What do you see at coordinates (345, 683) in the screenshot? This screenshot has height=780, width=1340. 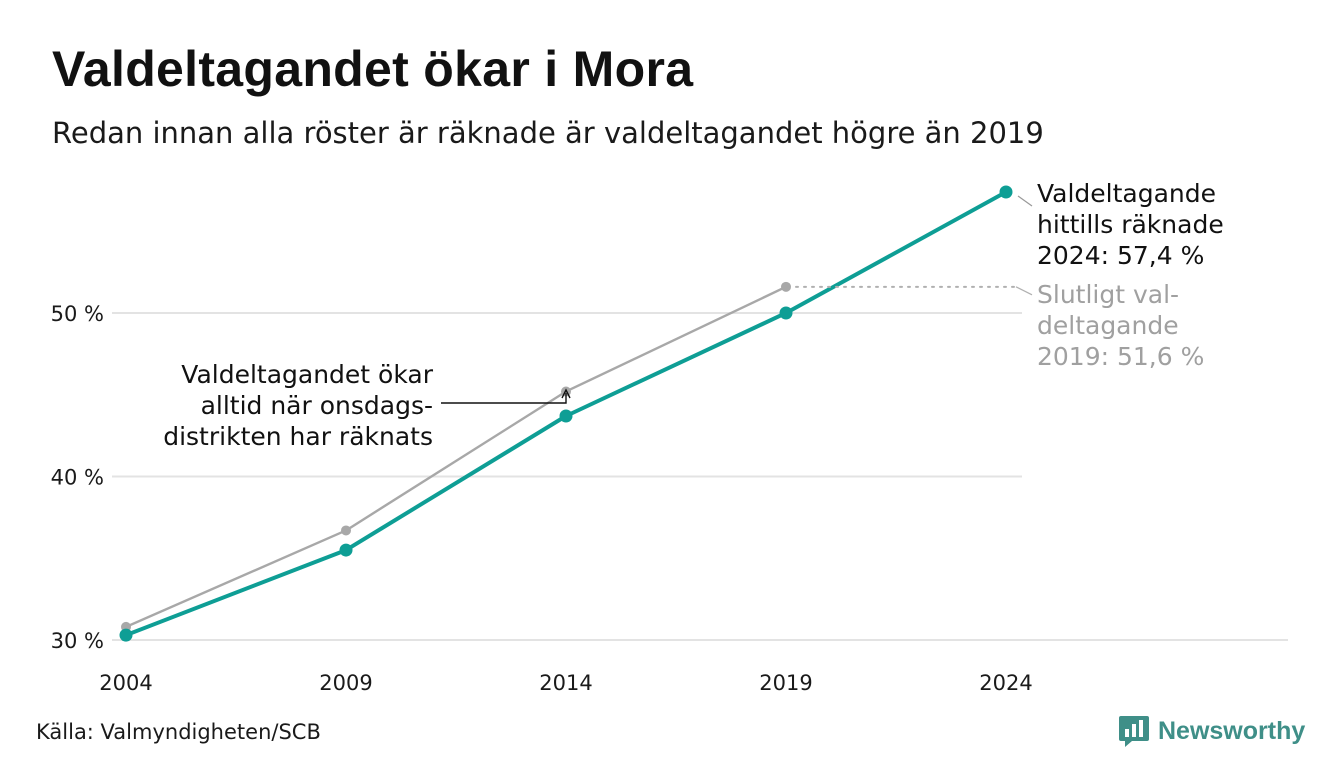 I see `x-tick-label: 2009` at bounding box center [345, 683].